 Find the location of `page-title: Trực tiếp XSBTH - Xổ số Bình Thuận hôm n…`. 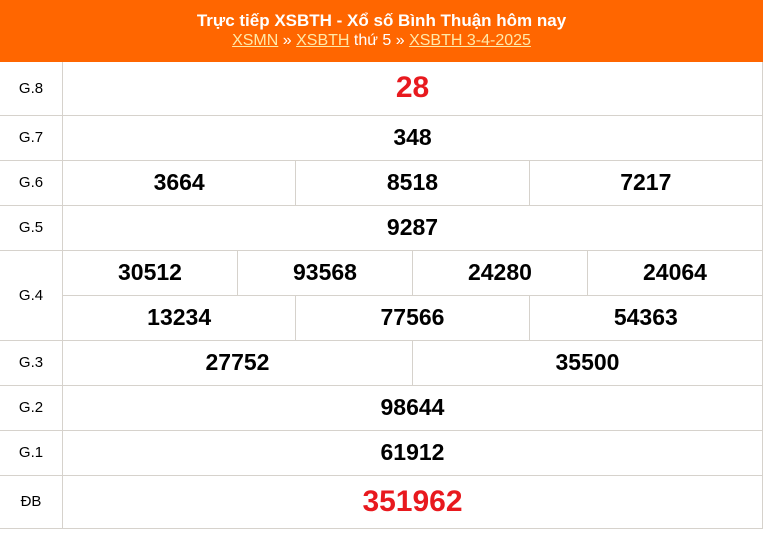

page-title: Trực tiếp XSBTH - Xổ số Bình Thuận hôm n… is located at coordinates (381, 20).